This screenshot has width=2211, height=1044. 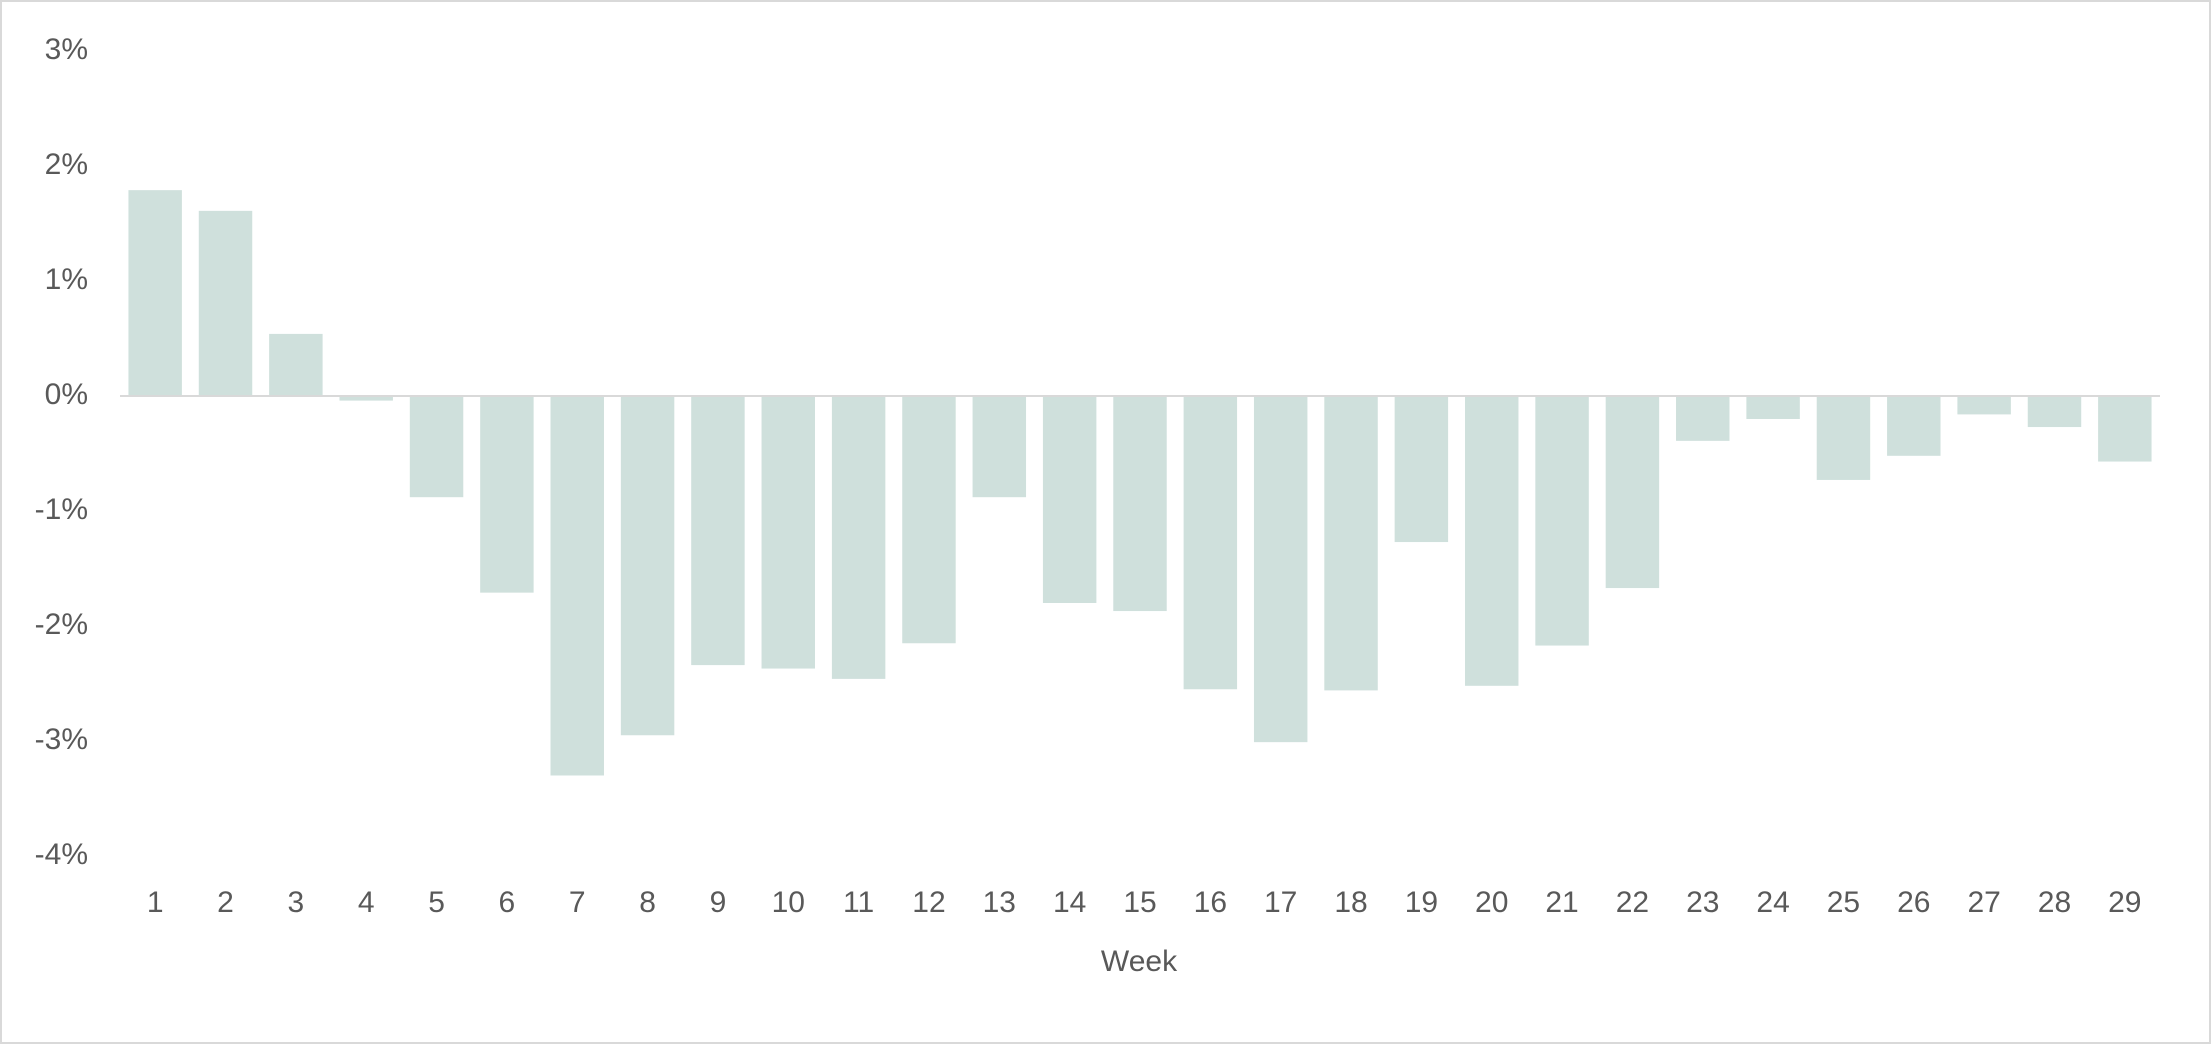 I want to click on x-tick-label: 8, so click(x=647, y=902).